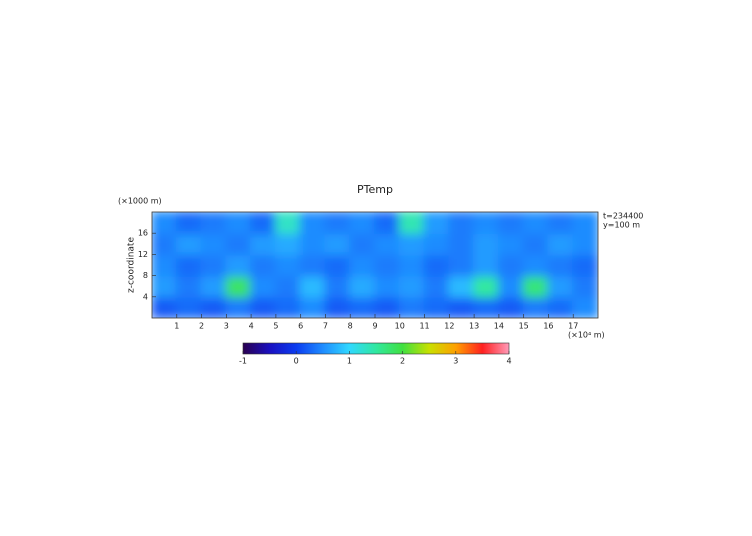 The image size is (752, 536). Describe the element at coordinates (325, 326) in the screenshot. I see `x-tick-label: 7` at that location.